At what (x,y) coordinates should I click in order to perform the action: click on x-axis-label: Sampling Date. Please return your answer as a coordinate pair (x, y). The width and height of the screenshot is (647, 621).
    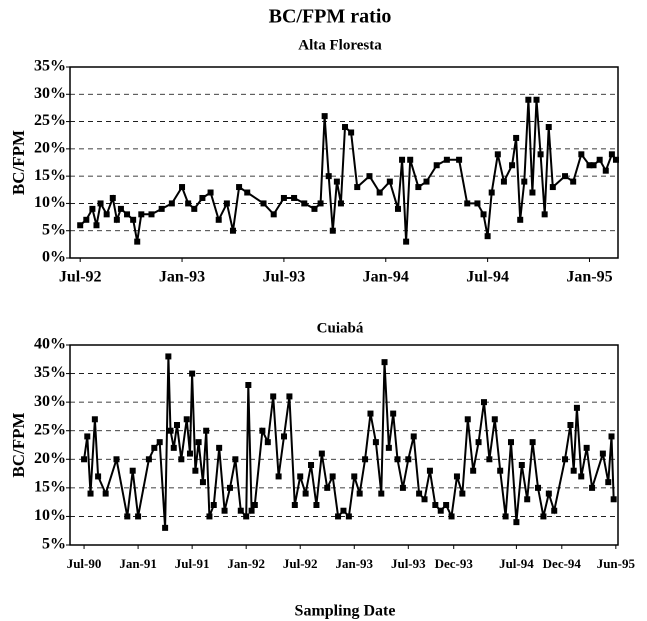
    Looking at the image, I should click on (345, 611).